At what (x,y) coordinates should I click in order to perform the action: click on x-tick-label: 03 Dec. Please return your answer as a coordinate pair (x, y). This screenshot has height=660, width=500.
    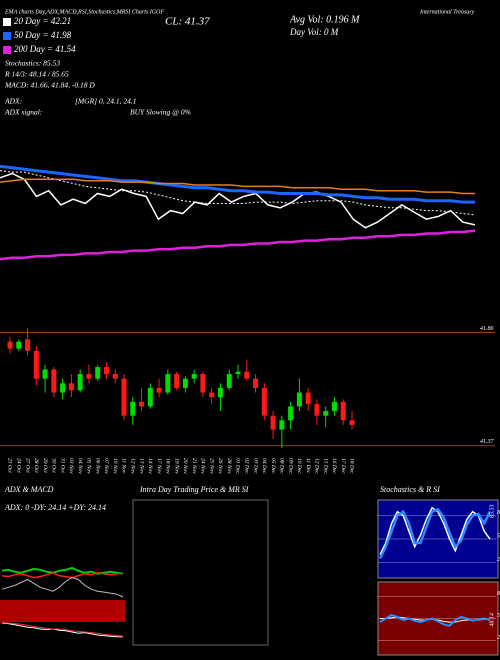
    Looking at the image, I should click on (255, 466).